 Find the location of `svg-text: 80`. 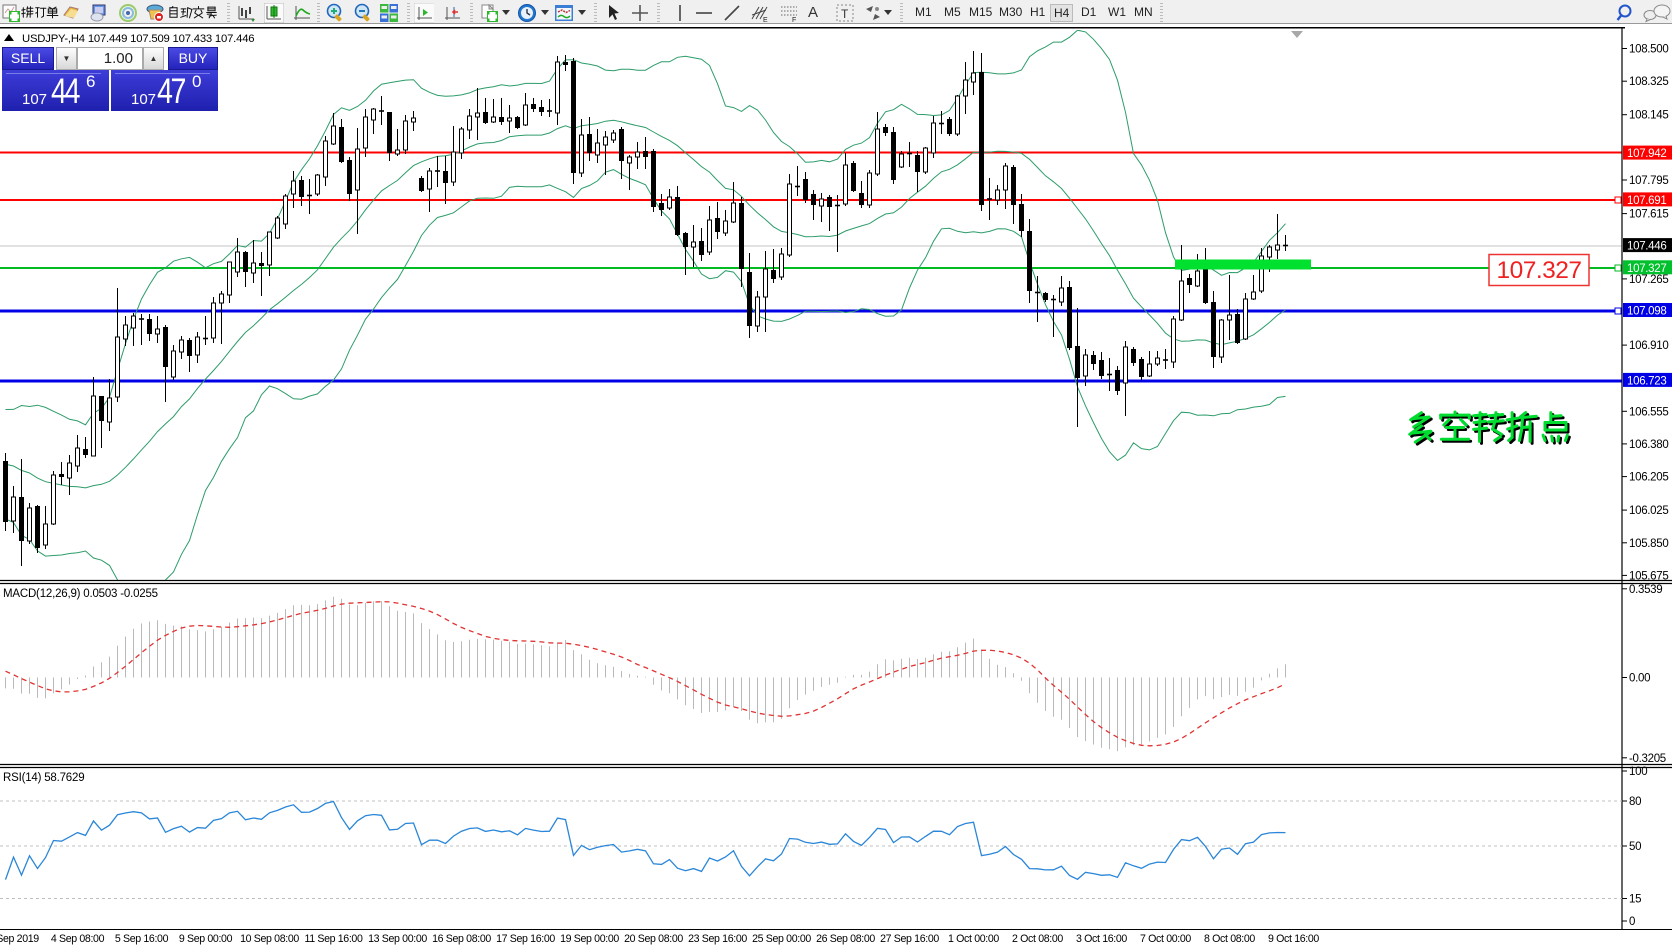

svg-text: 80 is located at coordinates (1635, 802).